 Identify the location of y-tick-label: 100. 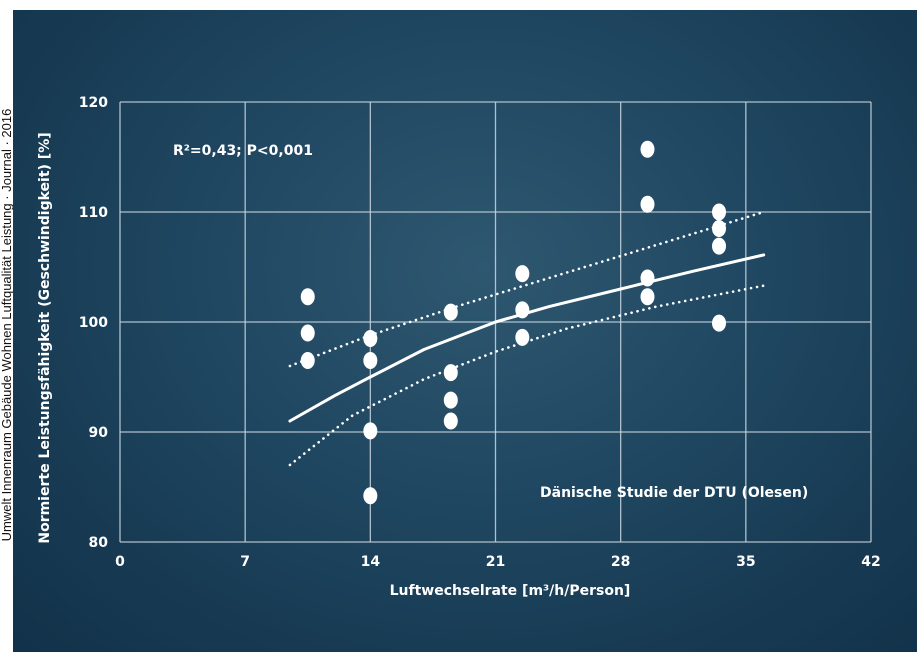
(93, 323).